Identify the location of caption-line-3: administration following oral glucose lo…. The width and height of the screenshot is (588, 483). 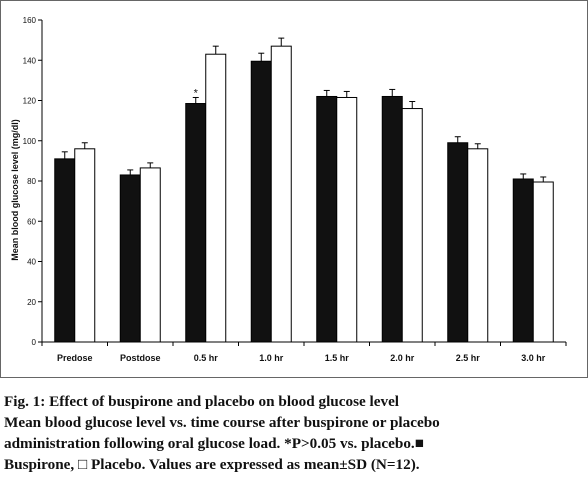
(214, 443).